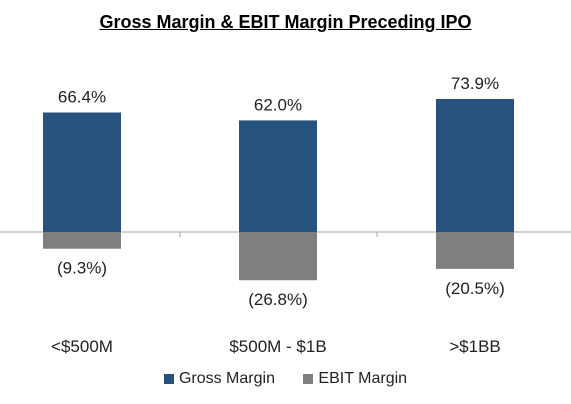 This screenshot has width=571, height=404. Describe the element at coordinates (475, 83) in the screenshot. I see `label-gross-margin-2: 73.9%` at that location.